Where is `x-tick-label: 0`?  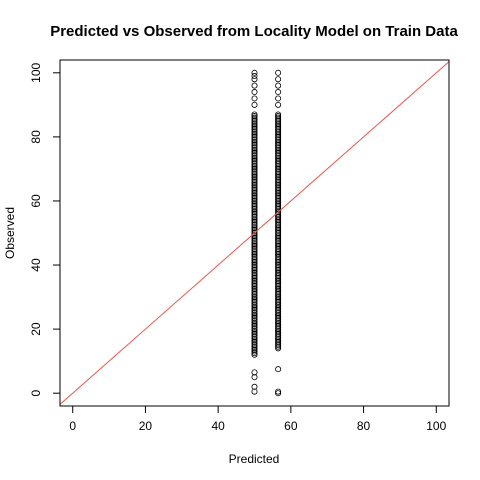 x-tick-label: 0 is located at coordinates (72, 426).